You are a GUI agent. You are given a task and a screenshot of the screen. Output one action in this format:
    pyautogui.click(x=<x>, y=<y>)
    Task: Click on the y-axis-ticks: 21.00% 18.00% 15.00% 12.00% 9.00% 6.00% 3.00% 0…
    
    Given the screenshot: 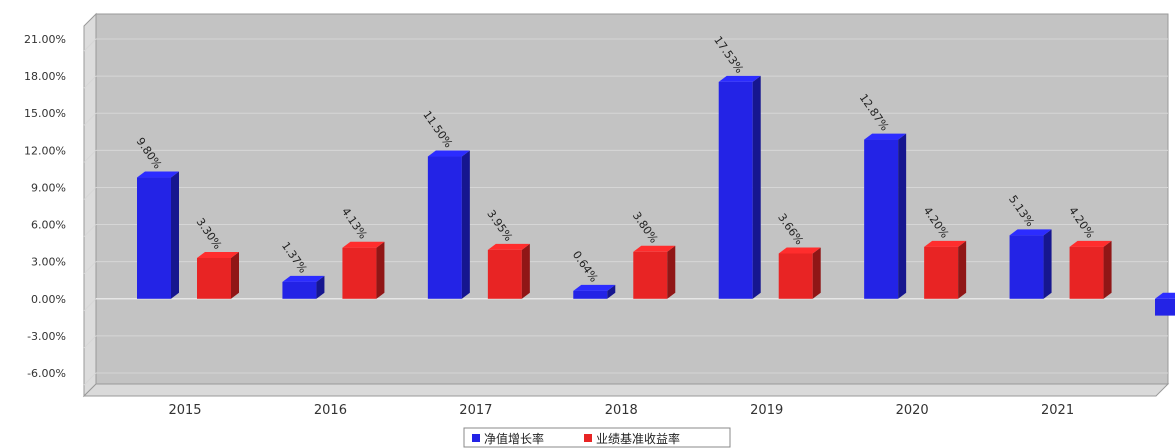 What is the action you would take?
    pyautogui.click(x=45, y=206)
    